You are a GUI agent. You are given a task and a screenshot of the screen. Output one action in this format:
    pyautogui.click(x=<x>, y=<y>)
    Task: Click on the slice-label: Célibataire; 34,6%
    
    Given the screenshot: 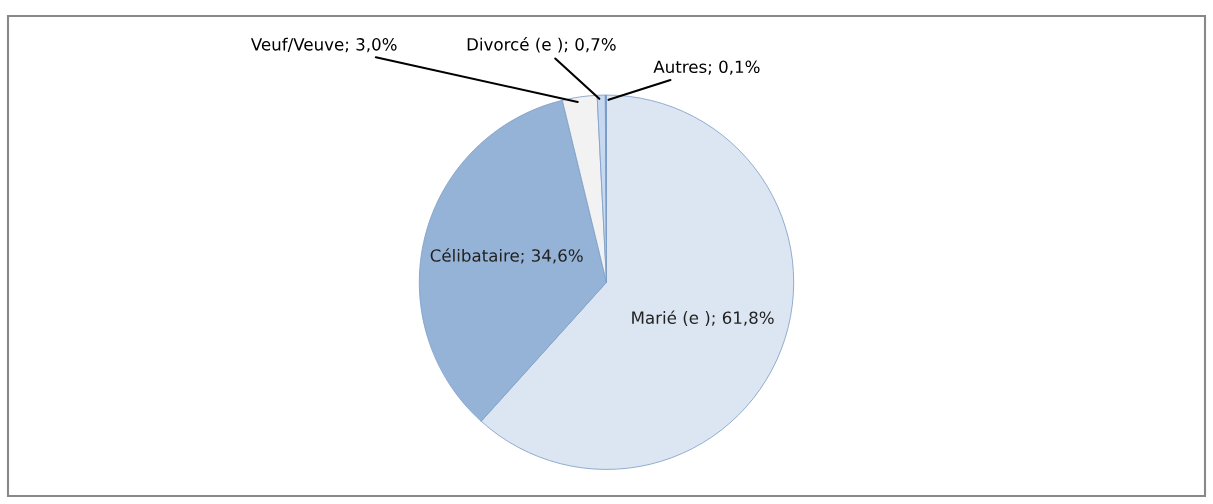 What is the action you would take?
    pyautogui.click(x=506, y=256)
    